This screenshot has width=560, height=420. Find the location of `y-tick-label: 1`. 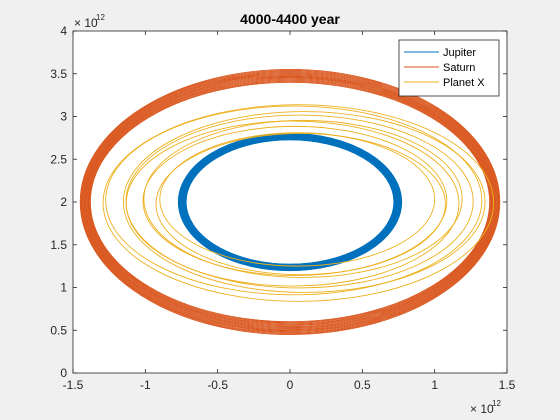

y-tick-label: 1 is located at coordinates (63, 288).